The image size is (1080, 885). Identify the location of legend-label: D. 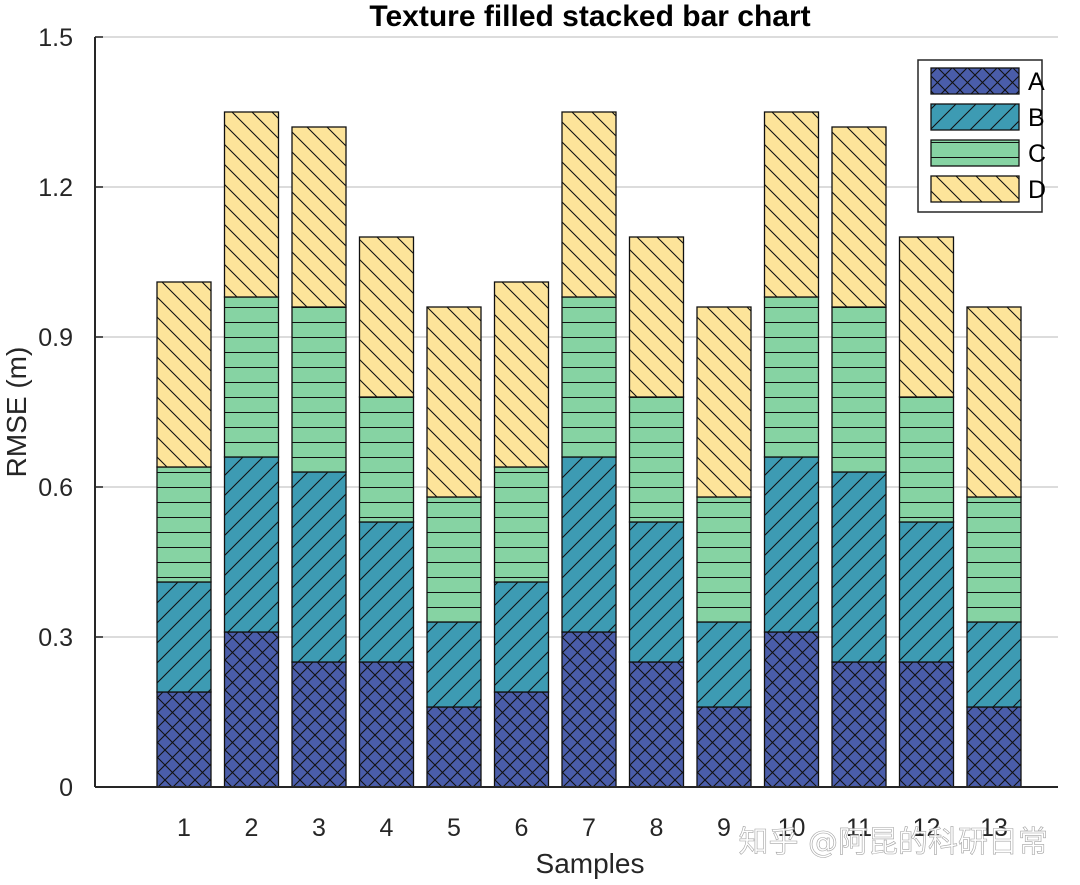
(1037, 190).